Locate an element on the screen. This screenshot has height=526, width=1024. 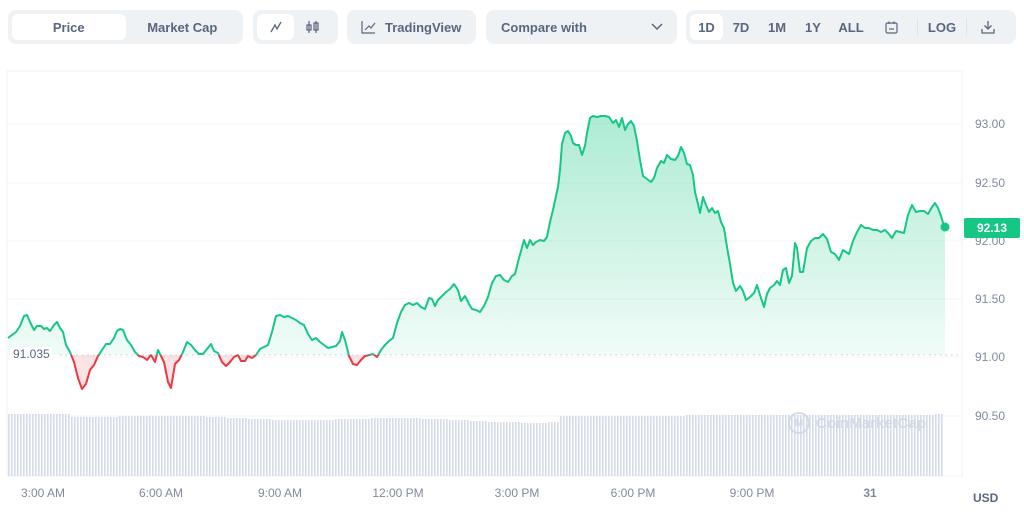
tab-market-cap: Market Cap is located at coordinates (182, 27).